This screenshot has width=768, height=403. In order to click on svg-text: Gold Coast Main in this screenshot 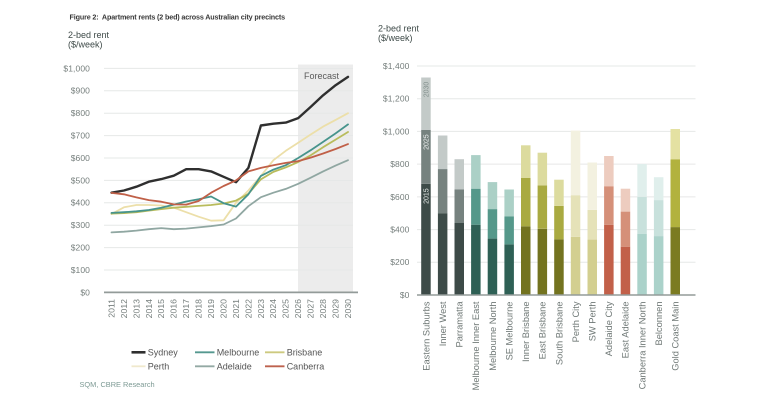, I will do `click(676, 336)`.